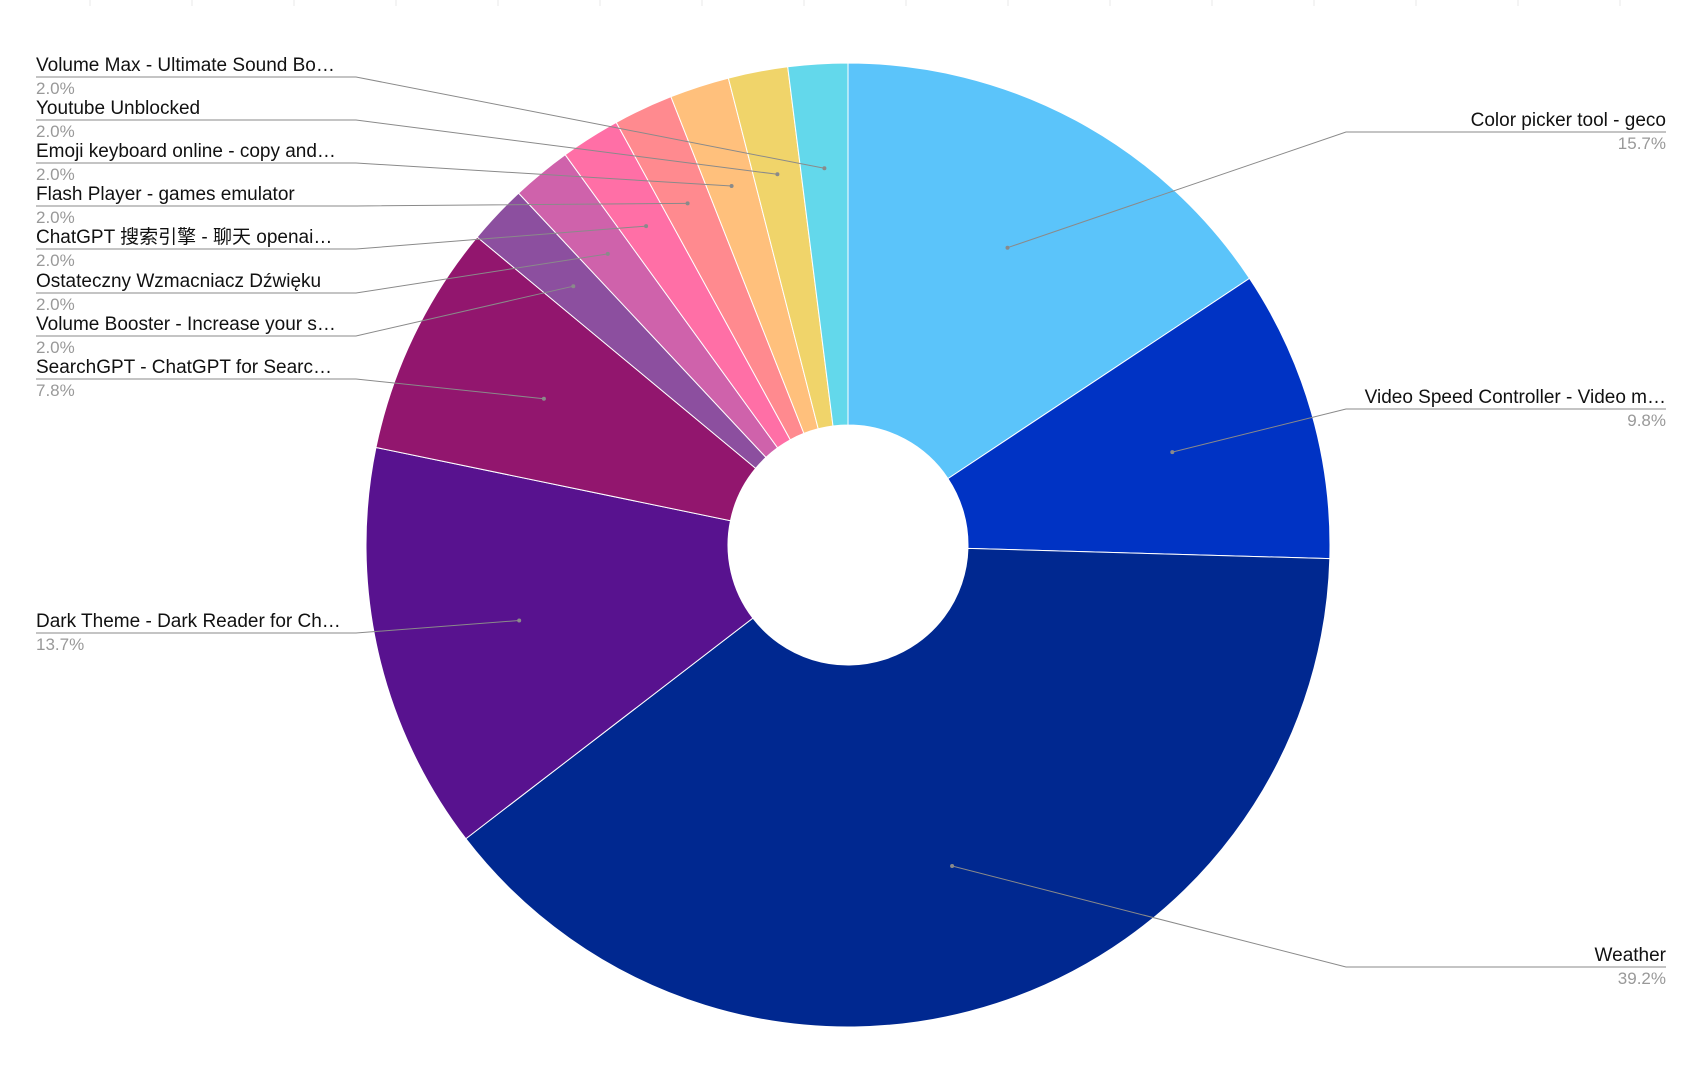 The image size is (1696, 1068). Describe the element at coordinates (1568, 120) in the screenshot. I see `slice-label: Color picker tool - geco` at that location.